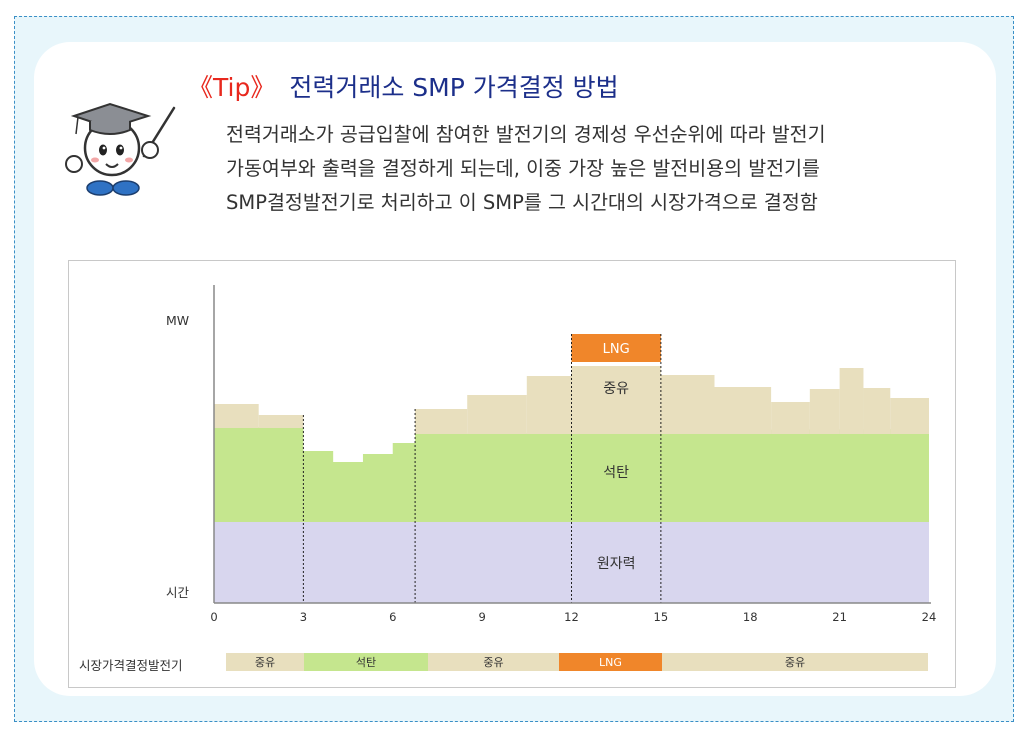  I want to click on area-LNG, so click(616, 348).